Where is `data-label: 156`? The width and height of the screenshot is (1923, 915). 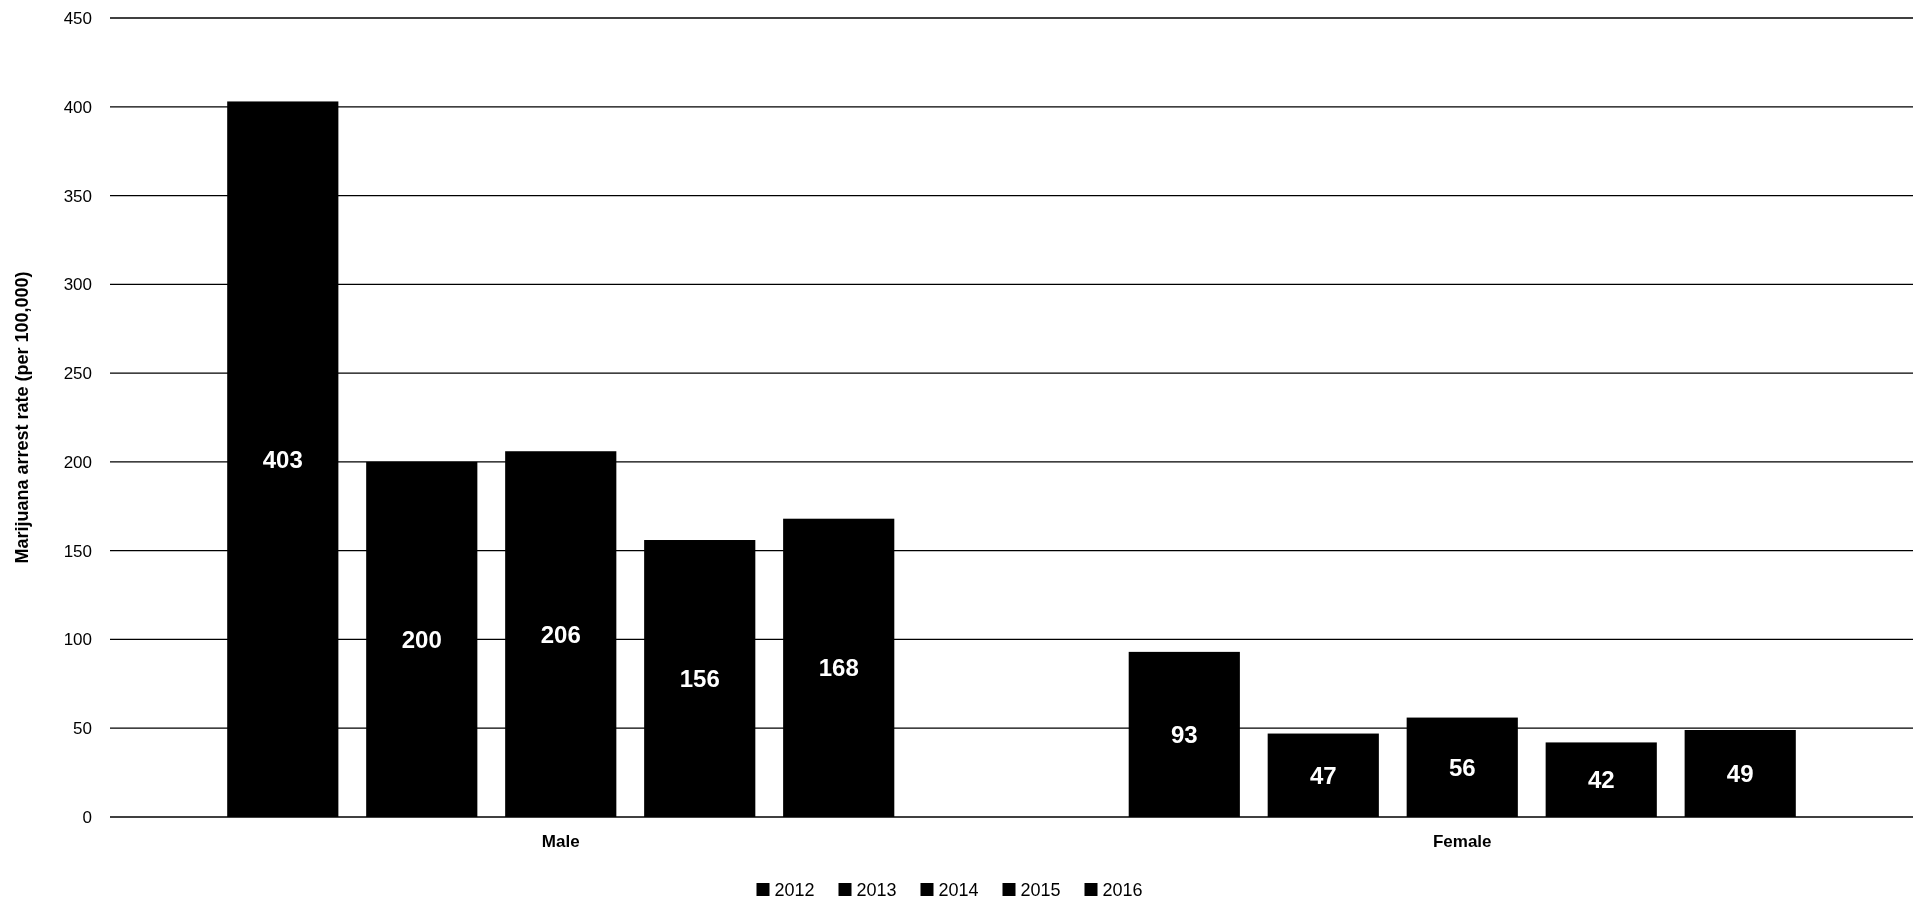 data-label: 156 is located at coordinates (699, 678).